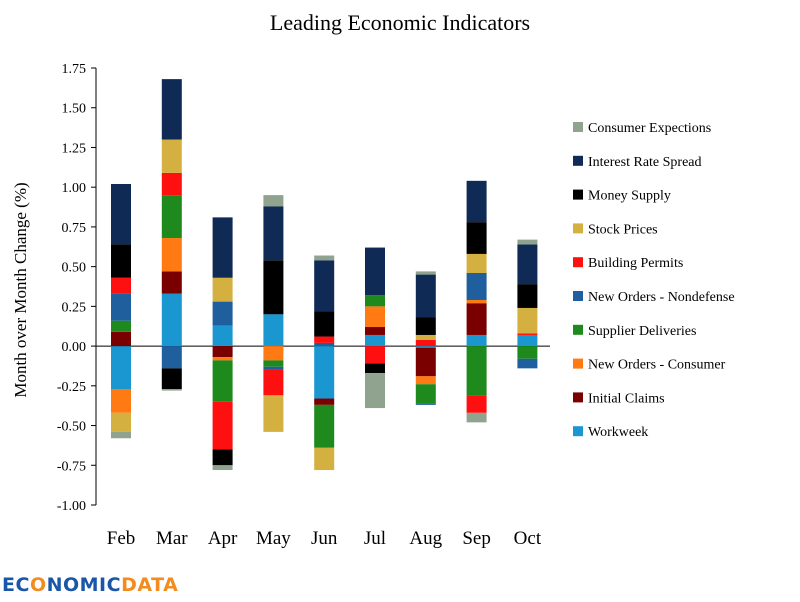  I want to click on x-tick-label: Sep, so click(476, 538).